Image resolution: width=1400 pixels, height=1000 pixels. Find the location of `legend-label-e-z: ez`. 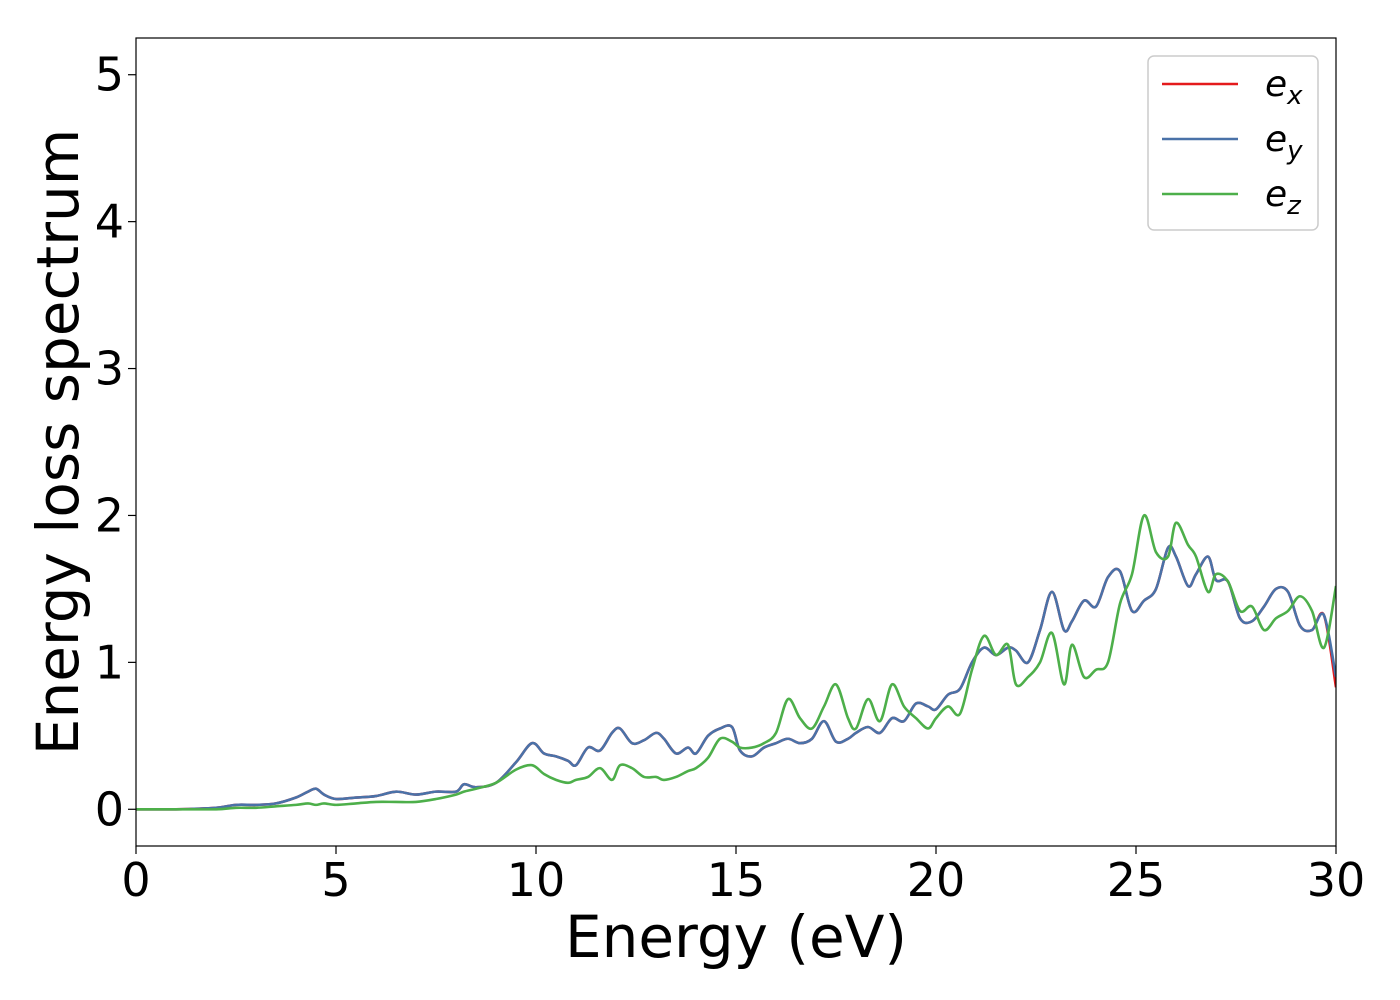

legend-label-e-z: ez is located at coordinates (1283, 197).